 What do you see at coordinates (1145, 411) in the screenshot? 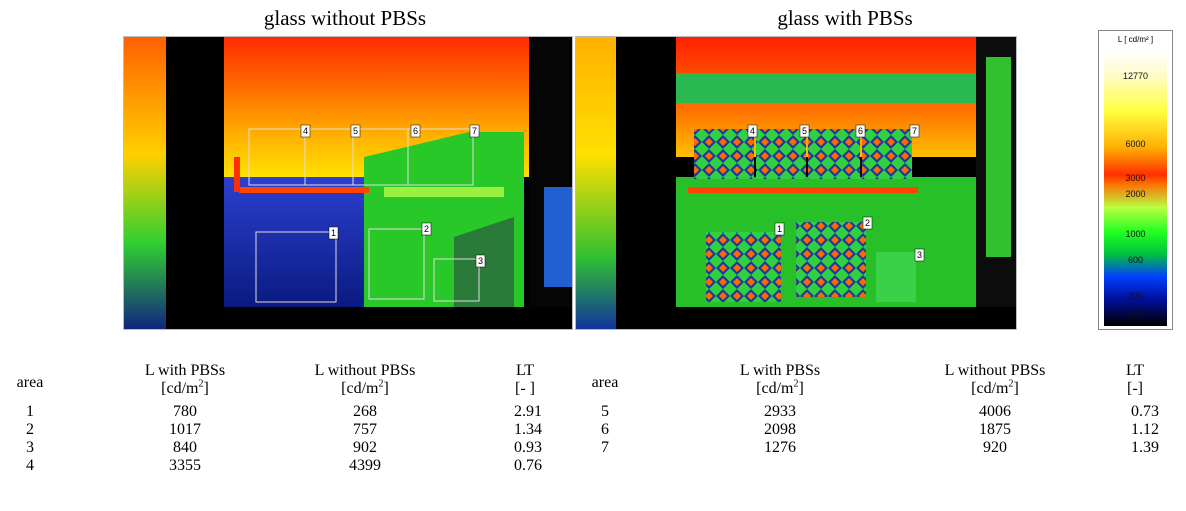
I see `cell-lt: 0.73` at bounding box center [1145, 411].